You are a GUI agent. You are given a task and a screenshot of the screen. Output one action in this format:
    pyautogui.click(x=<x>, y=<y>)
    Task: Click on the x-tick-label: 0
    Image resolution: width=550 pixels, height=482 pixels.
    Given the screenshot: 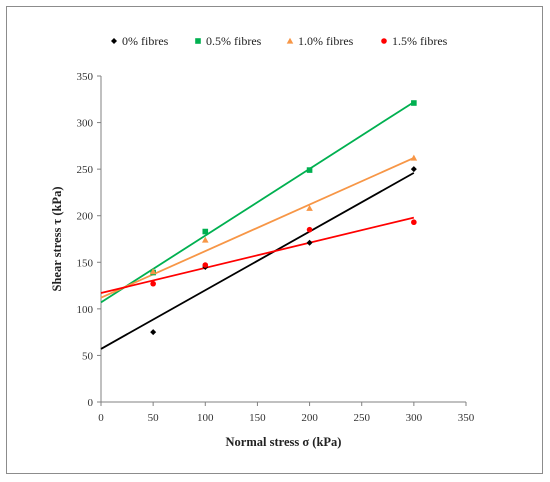 What is the action you would take?
    pyautogui.click(x=101, y=418)
    